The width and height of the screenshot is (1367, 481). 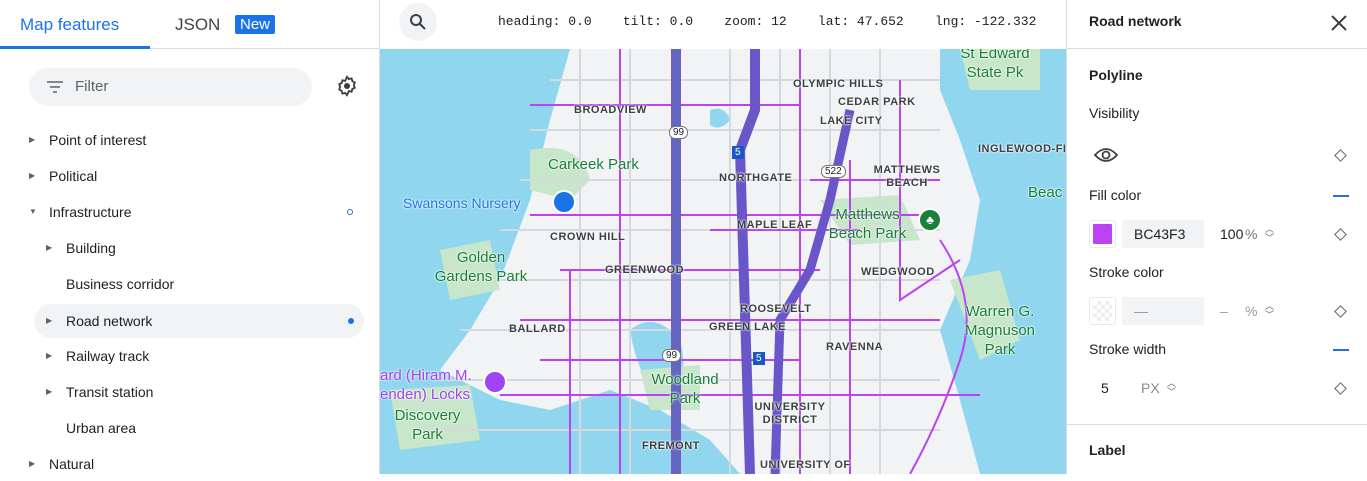 I want to click on map-label: INGLEWOOD-FI, so click(x=1022, y=149).